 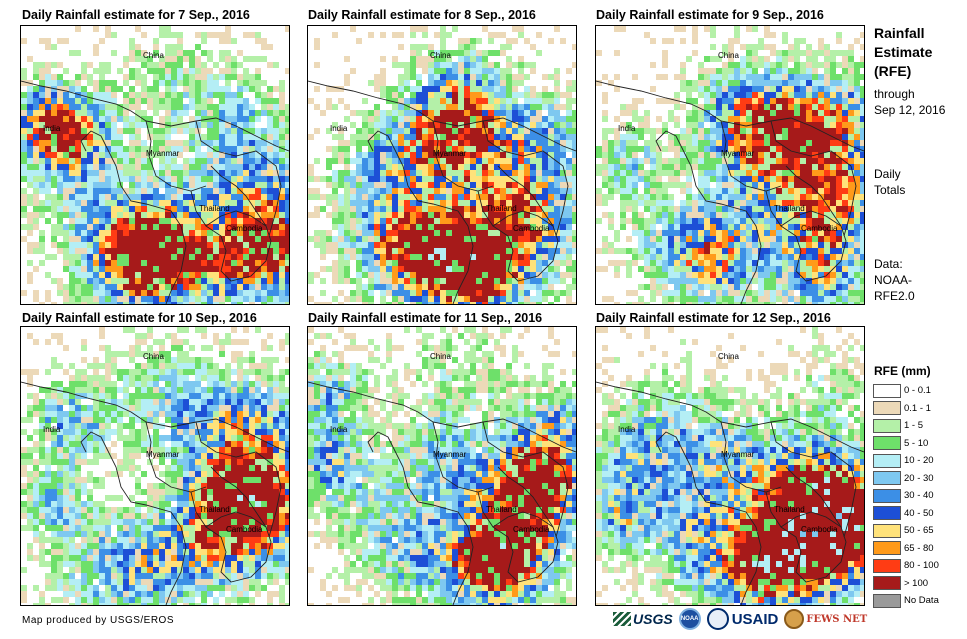 I want to click on legend-item: 10 - 20, so click(x=906, y=461).